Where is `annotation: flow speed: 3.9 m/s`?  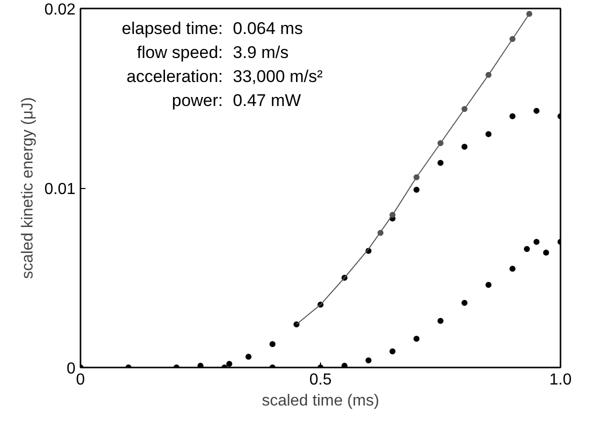
annotation: flow speed: 3.9 m/s is located at coordinates (212, 52).